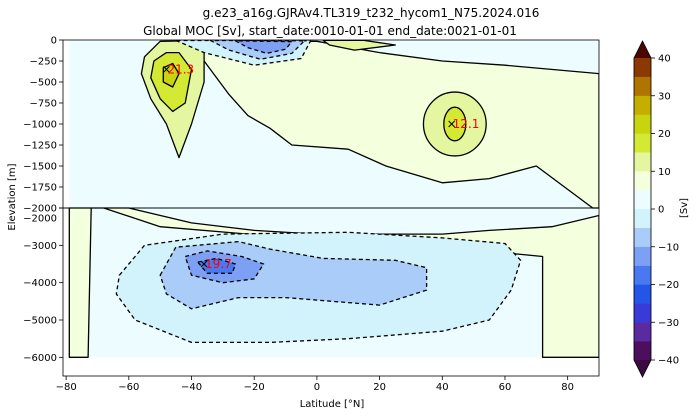 The width and height of the screenshot is (698, 418). What do you see at coordinates (668, 285) in the screenshot?
I see `colorbar-tick-label: −20` at bounding box center [668, 285].